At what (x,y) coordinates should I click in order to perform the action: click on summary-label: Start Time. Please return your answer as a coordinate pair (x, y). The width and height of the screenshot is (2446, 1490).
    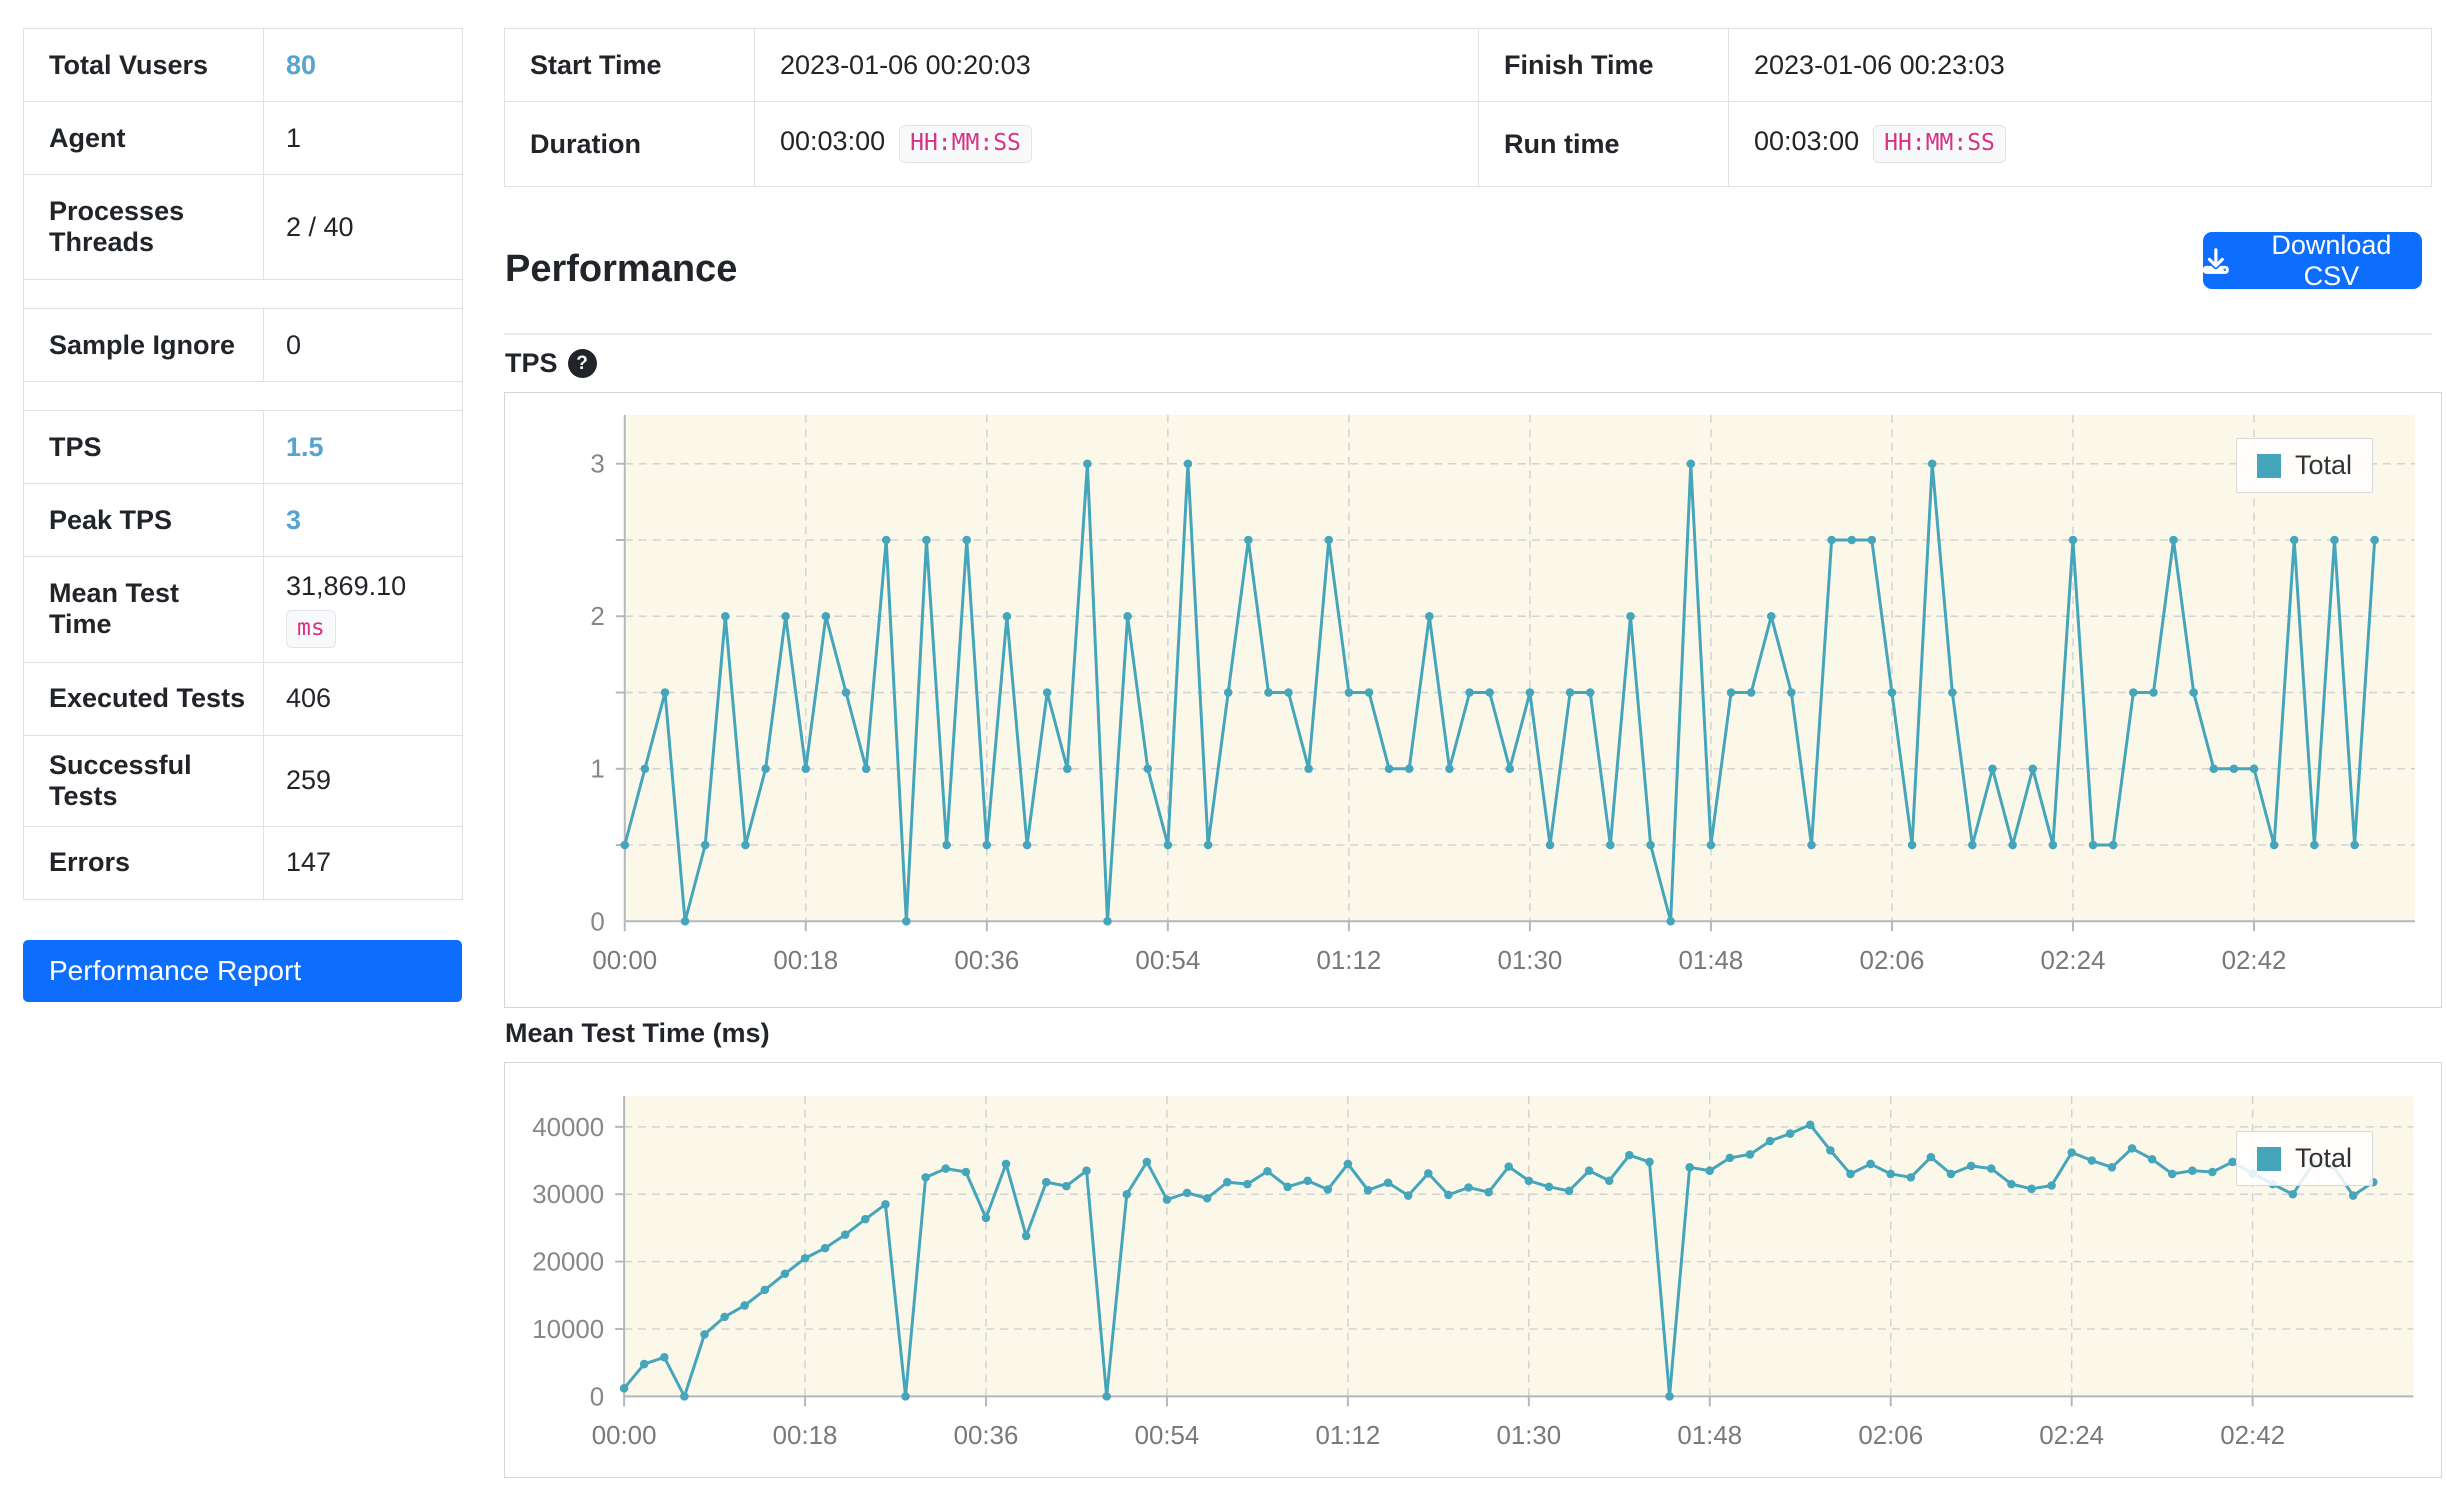
    Looking at the image, I should click on (629, 65).